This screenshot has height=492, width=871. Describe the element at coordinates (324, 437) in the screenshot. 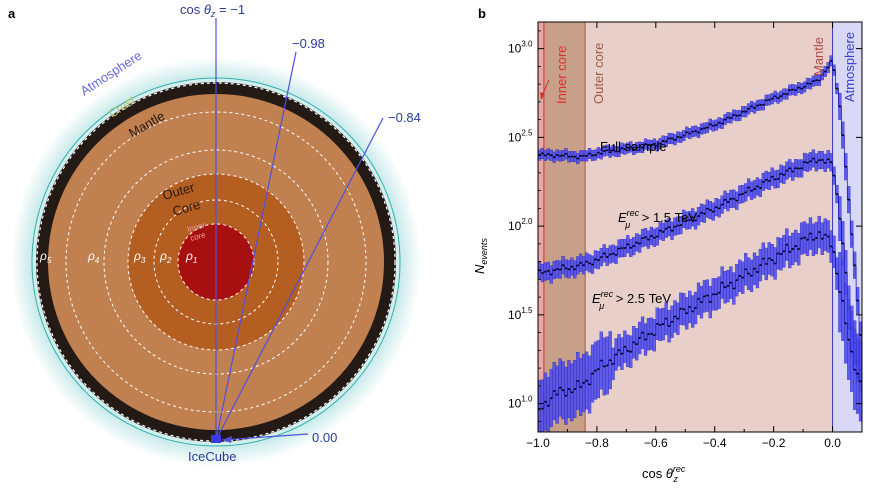

I see `angle-label-000: 0.00` at that location.